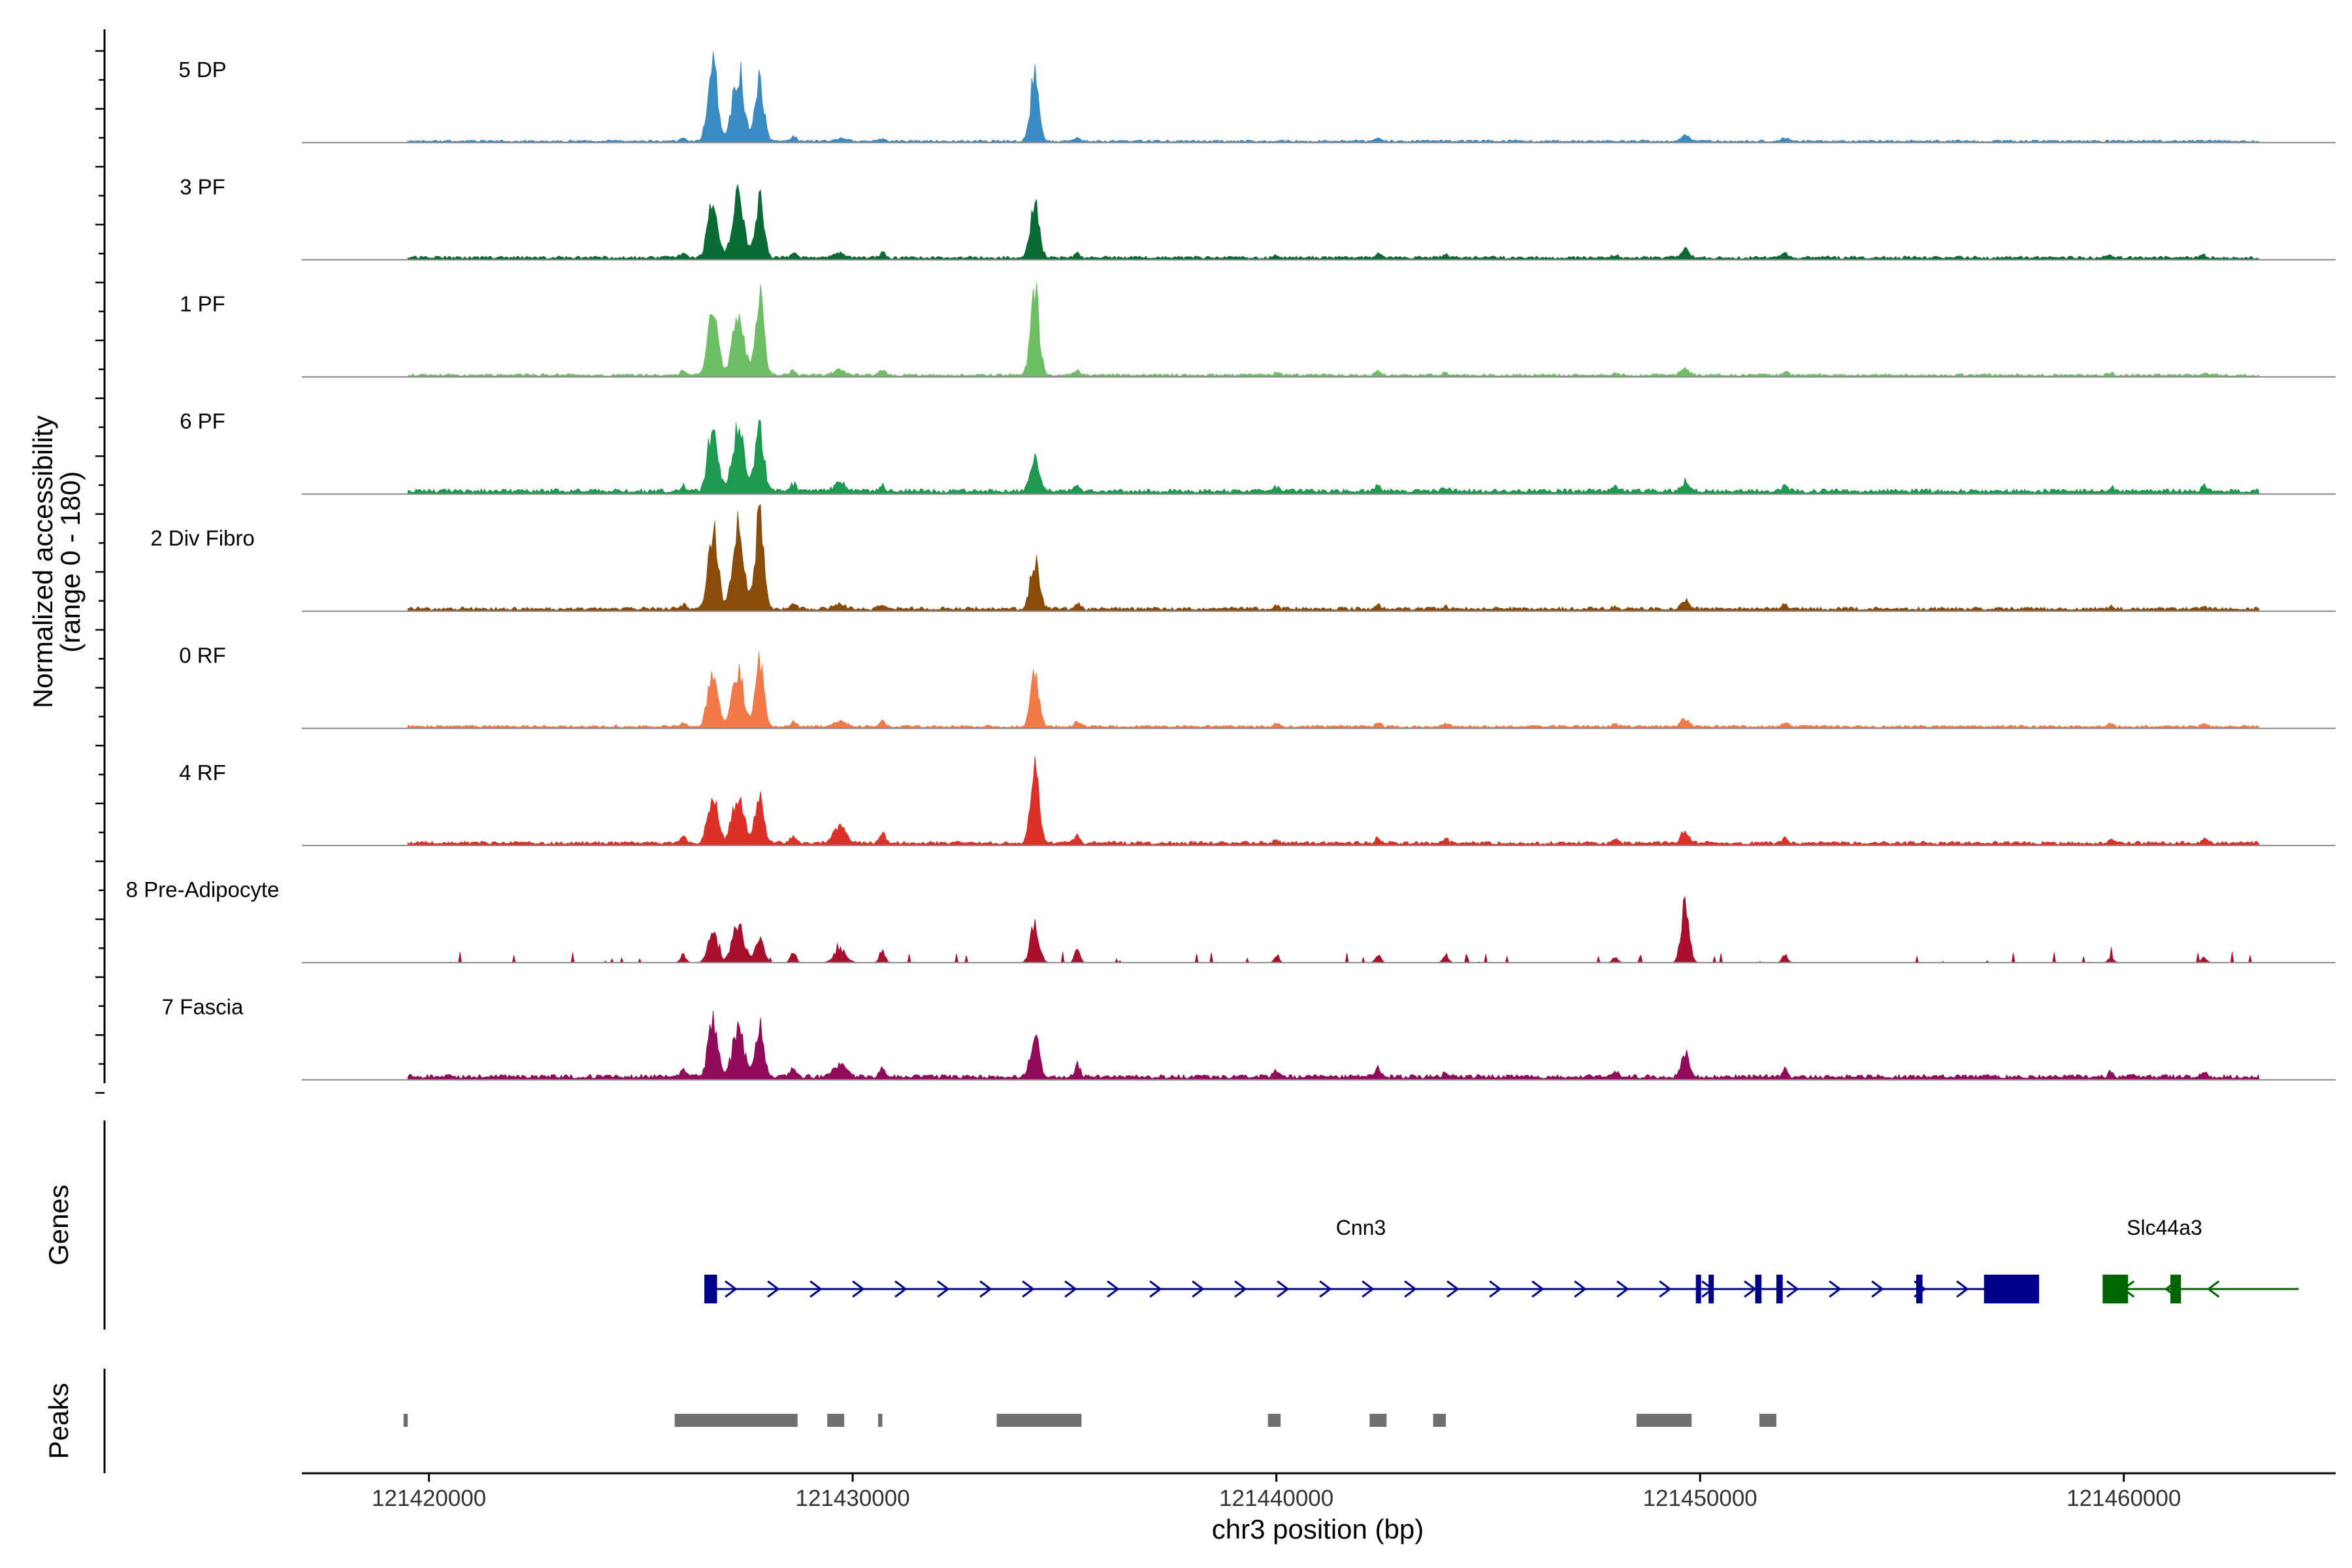 Image resolution: width=2352 pixels, height=1568 pixels. What do you see at coordinates (202, 304) in the screenshot?
I see `track-label: 1 PF` at bounding box center [202, 304].